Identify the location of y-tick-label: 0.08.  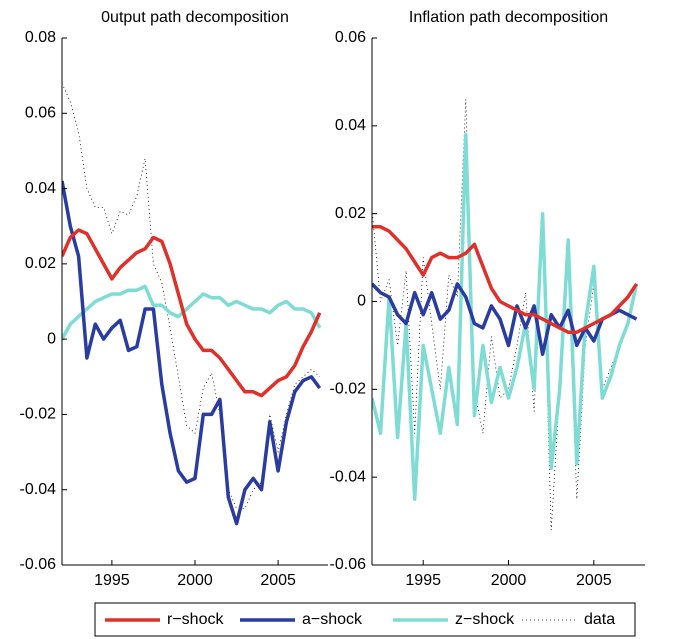
(40, 37).